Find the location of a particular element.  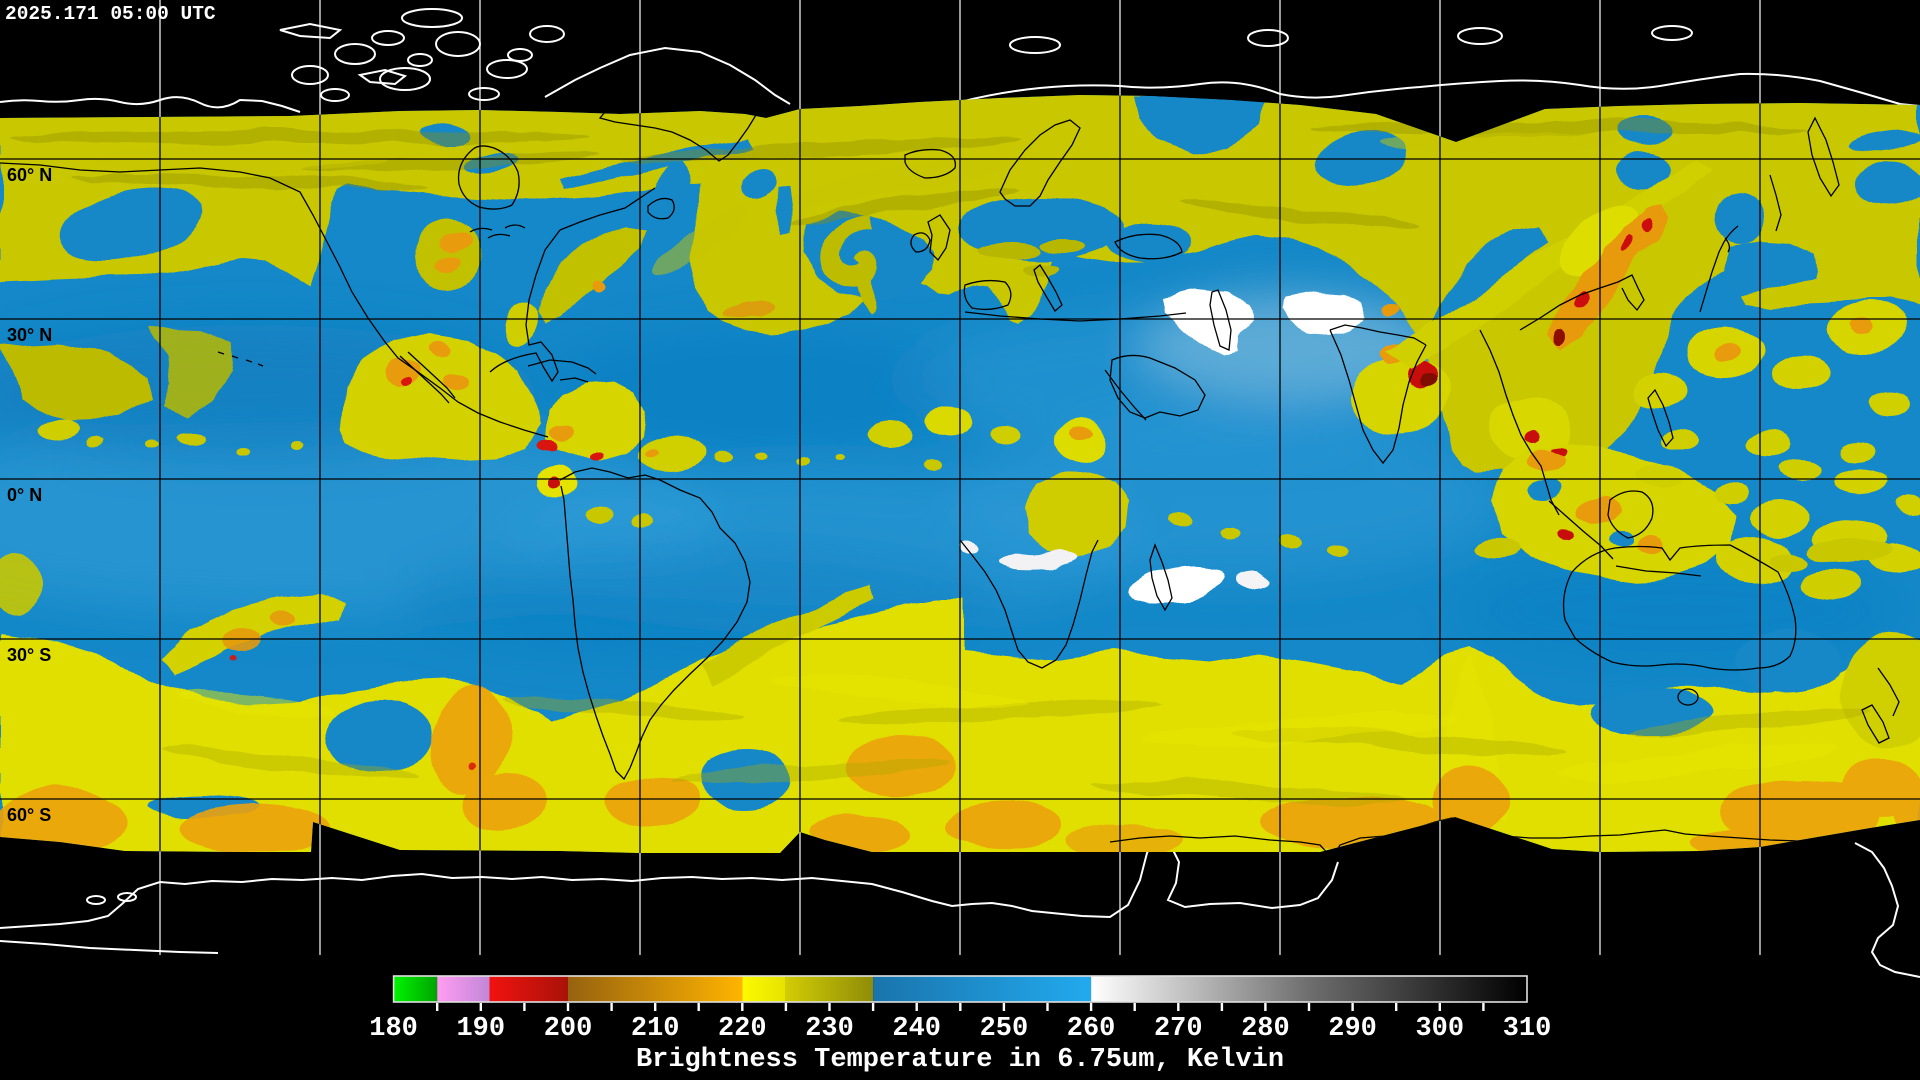

svg-text: 60° S is located at coordinates (29, 815).